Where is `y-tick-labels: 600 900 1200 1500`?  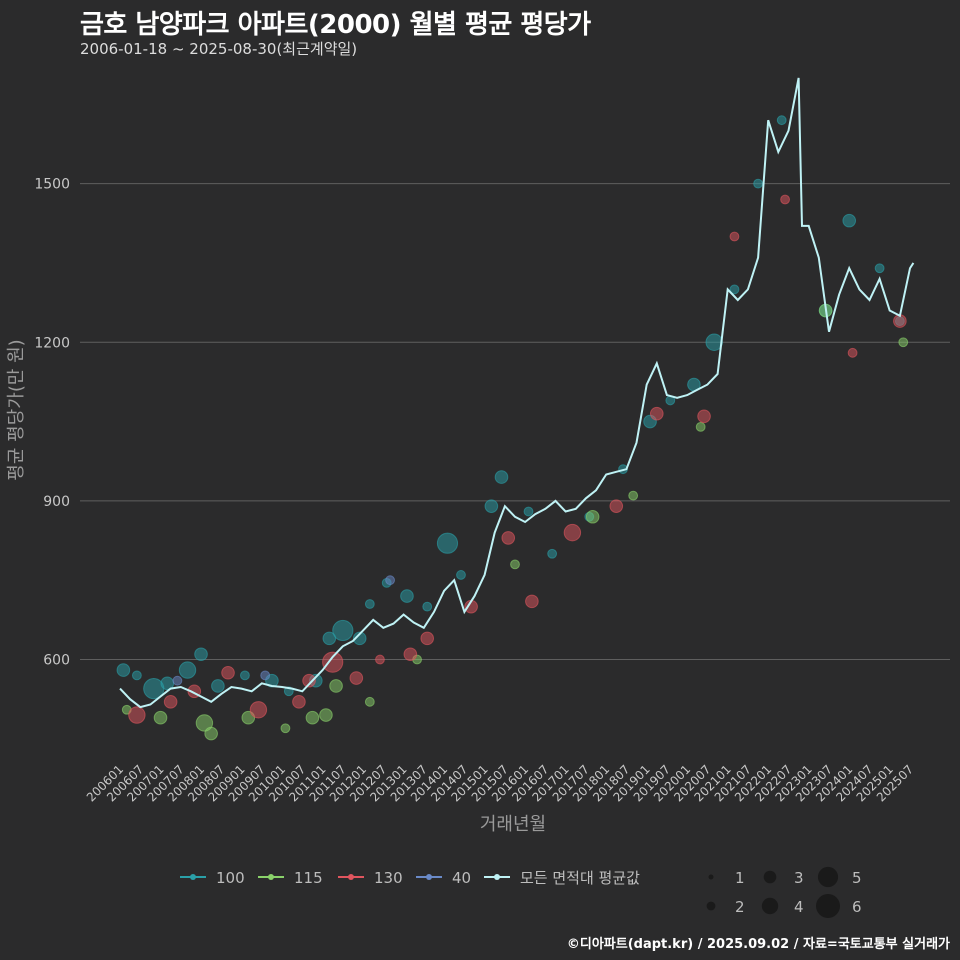
y-tick-labels: 600 900 1200 1500 is located at coordinates (52, 423).